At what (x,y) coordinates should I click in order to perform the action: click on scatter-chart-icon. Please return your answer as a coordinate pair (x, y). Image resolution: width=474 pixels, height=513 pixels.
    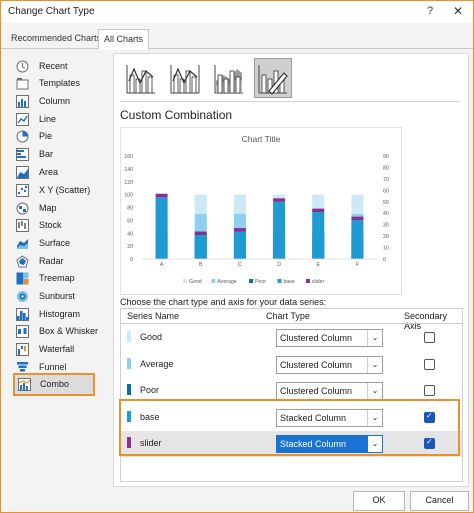
    Looking at the image, I should click on (22, 190).